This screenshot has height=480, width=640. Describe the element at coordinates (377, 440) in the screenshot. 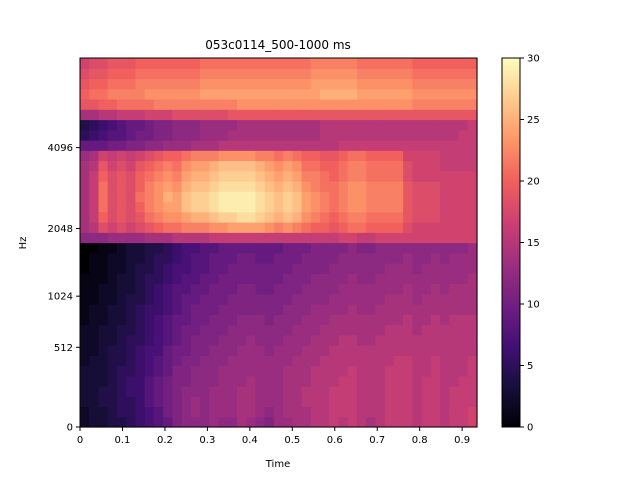

I see `x-tick-label: 0.7` at that location.